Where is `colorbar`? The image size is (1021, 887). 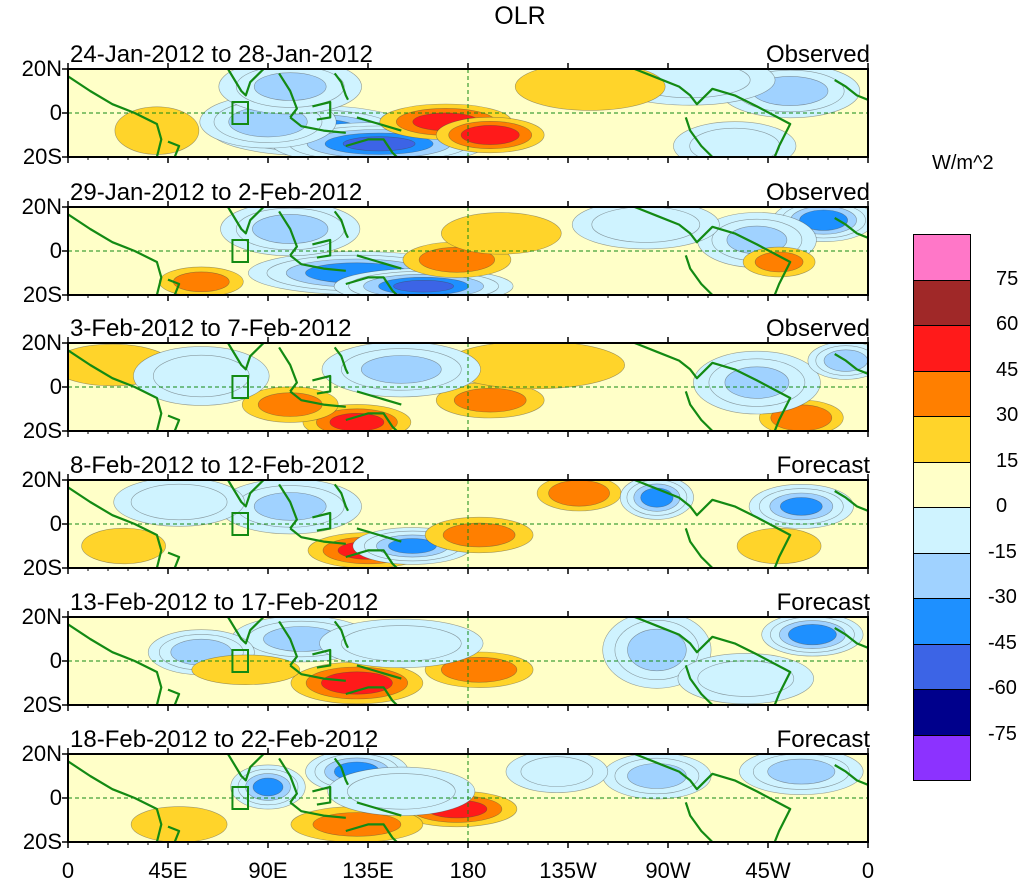 colorbar is located at coordinates (942, 507).